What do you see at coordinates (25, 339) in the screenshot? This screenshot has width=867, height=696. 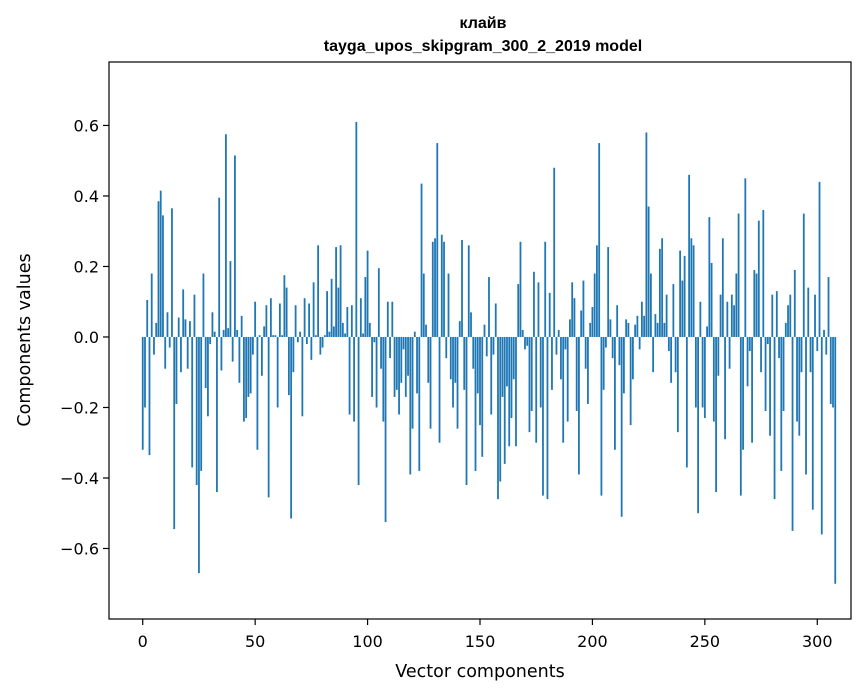 I see `y-axis-label: Components values` at bounding box center [25, 339].